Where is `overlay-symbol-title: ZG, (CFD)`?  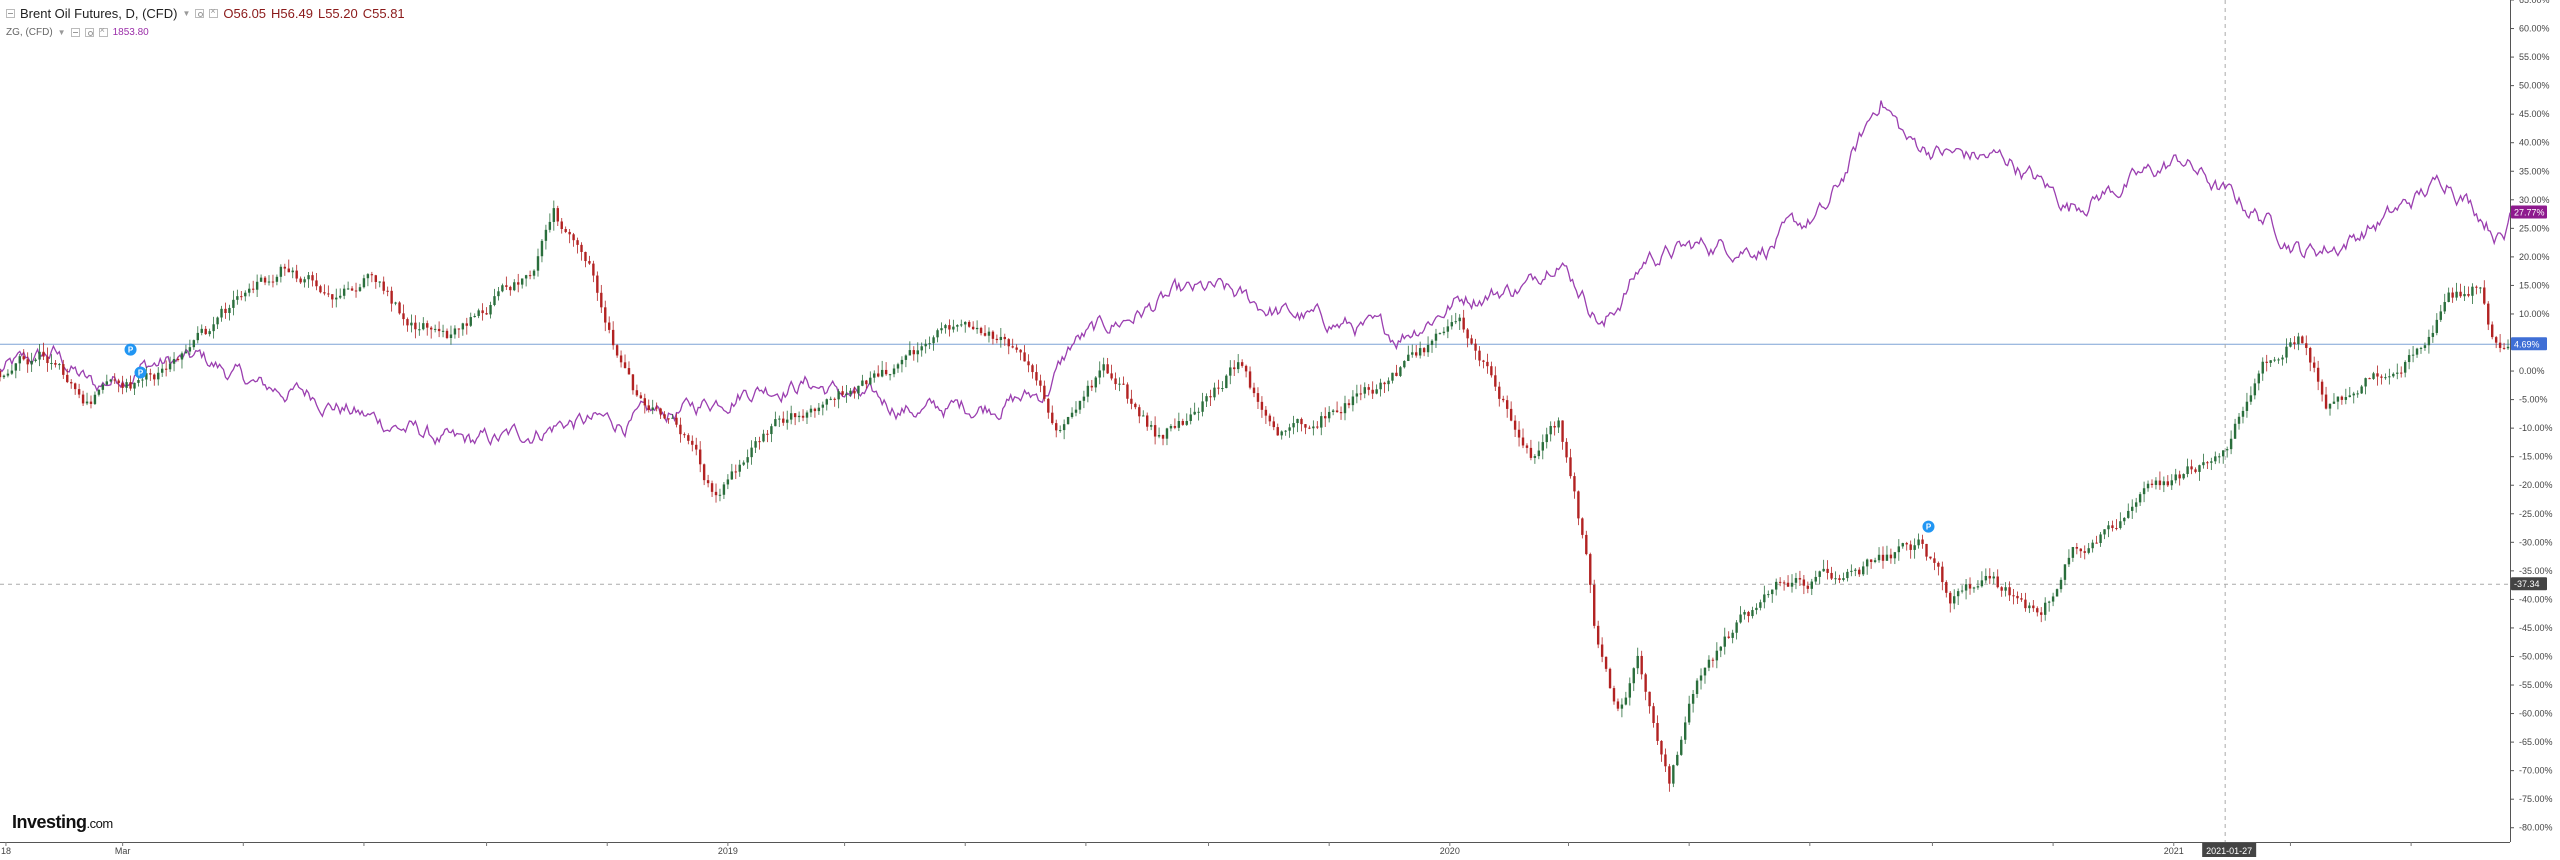 overlay-symbol-title: ZG, (CFD) is located at coordinates (29, 32).